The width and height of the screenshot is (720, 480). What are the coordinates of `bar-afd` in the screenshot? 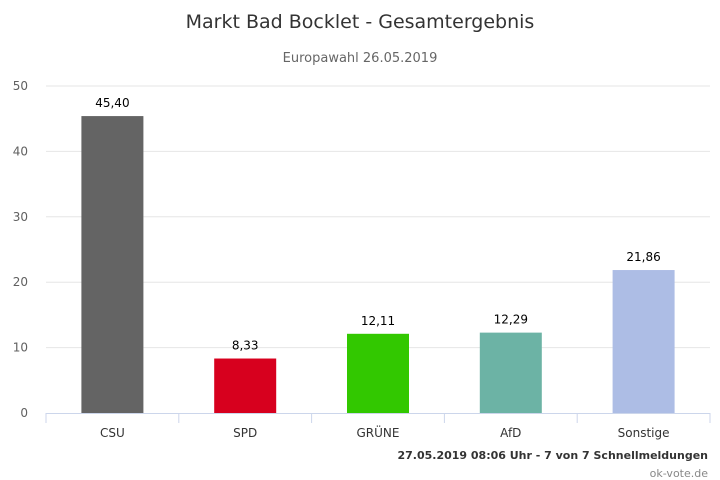 It's located at (510, 372).